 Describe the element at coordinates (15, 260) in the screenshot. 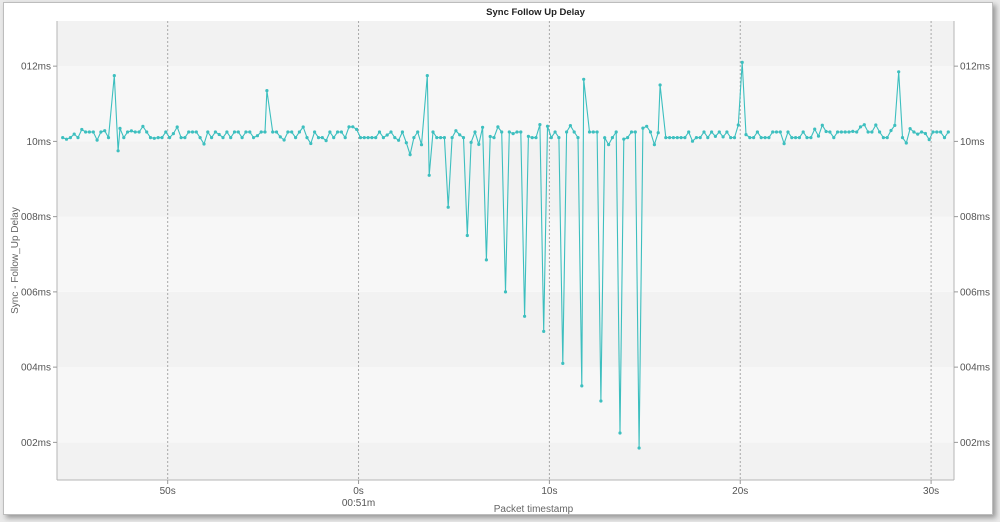

I see `y-axis-title: Sync - Follow_Up Delay` at that location.